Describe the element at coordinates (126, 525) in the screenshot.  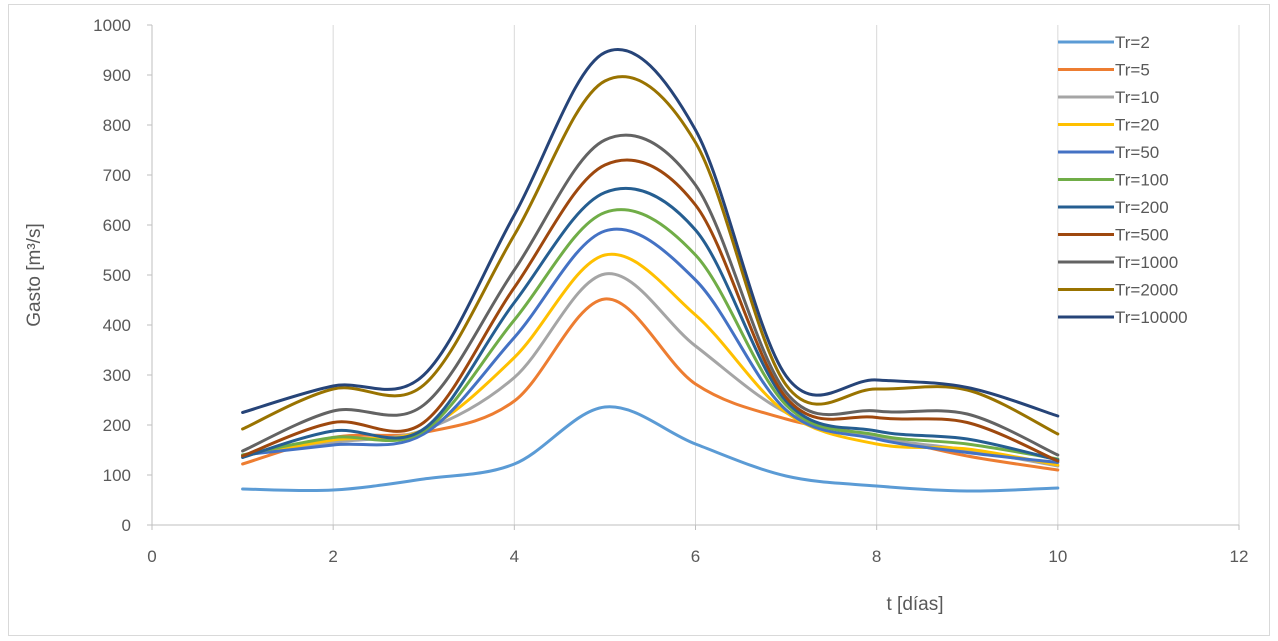
I see `y-tick-label: 0` at that location.